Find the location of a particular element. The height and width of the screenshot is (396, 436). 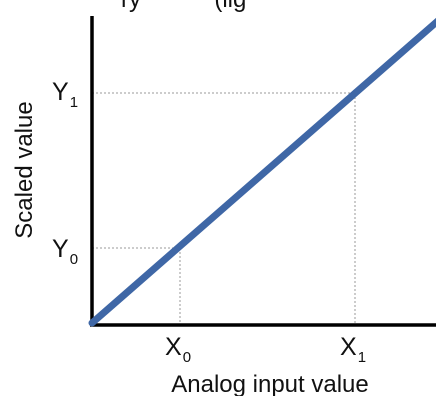

tick-y1: Y1 is located at coordinates (65, 94).